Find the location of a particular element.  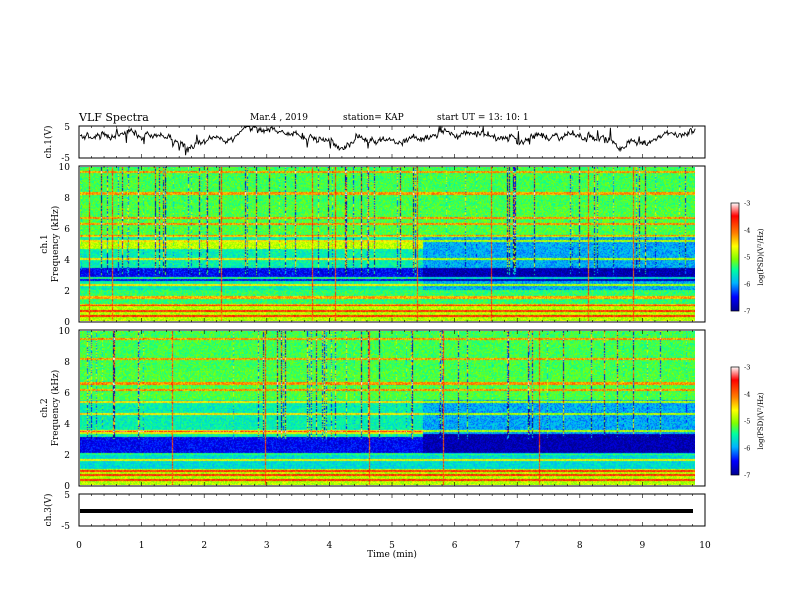

x-tick-label: 9 is located at coordinates (643, 546).